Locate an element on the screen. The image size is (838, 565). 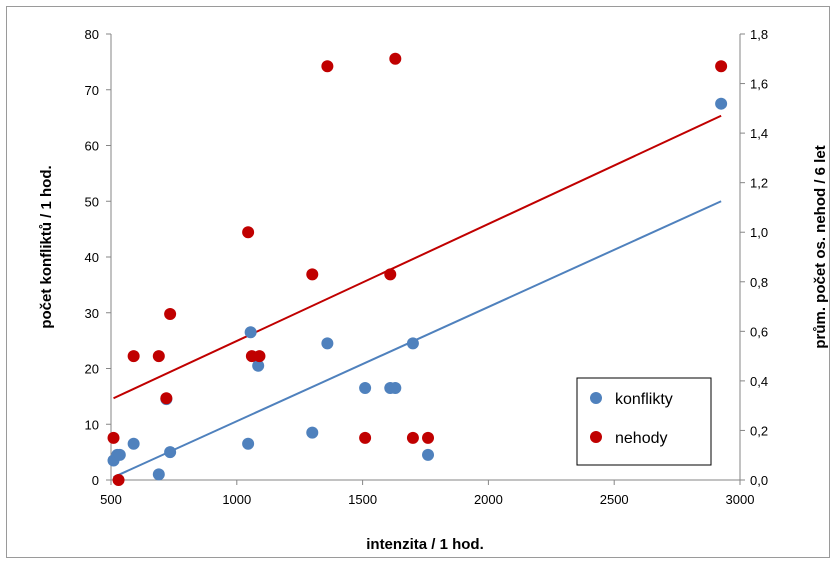
left-y-axis-title: počet konfliktů / 1 hod. is located at coordinates (46, 246).